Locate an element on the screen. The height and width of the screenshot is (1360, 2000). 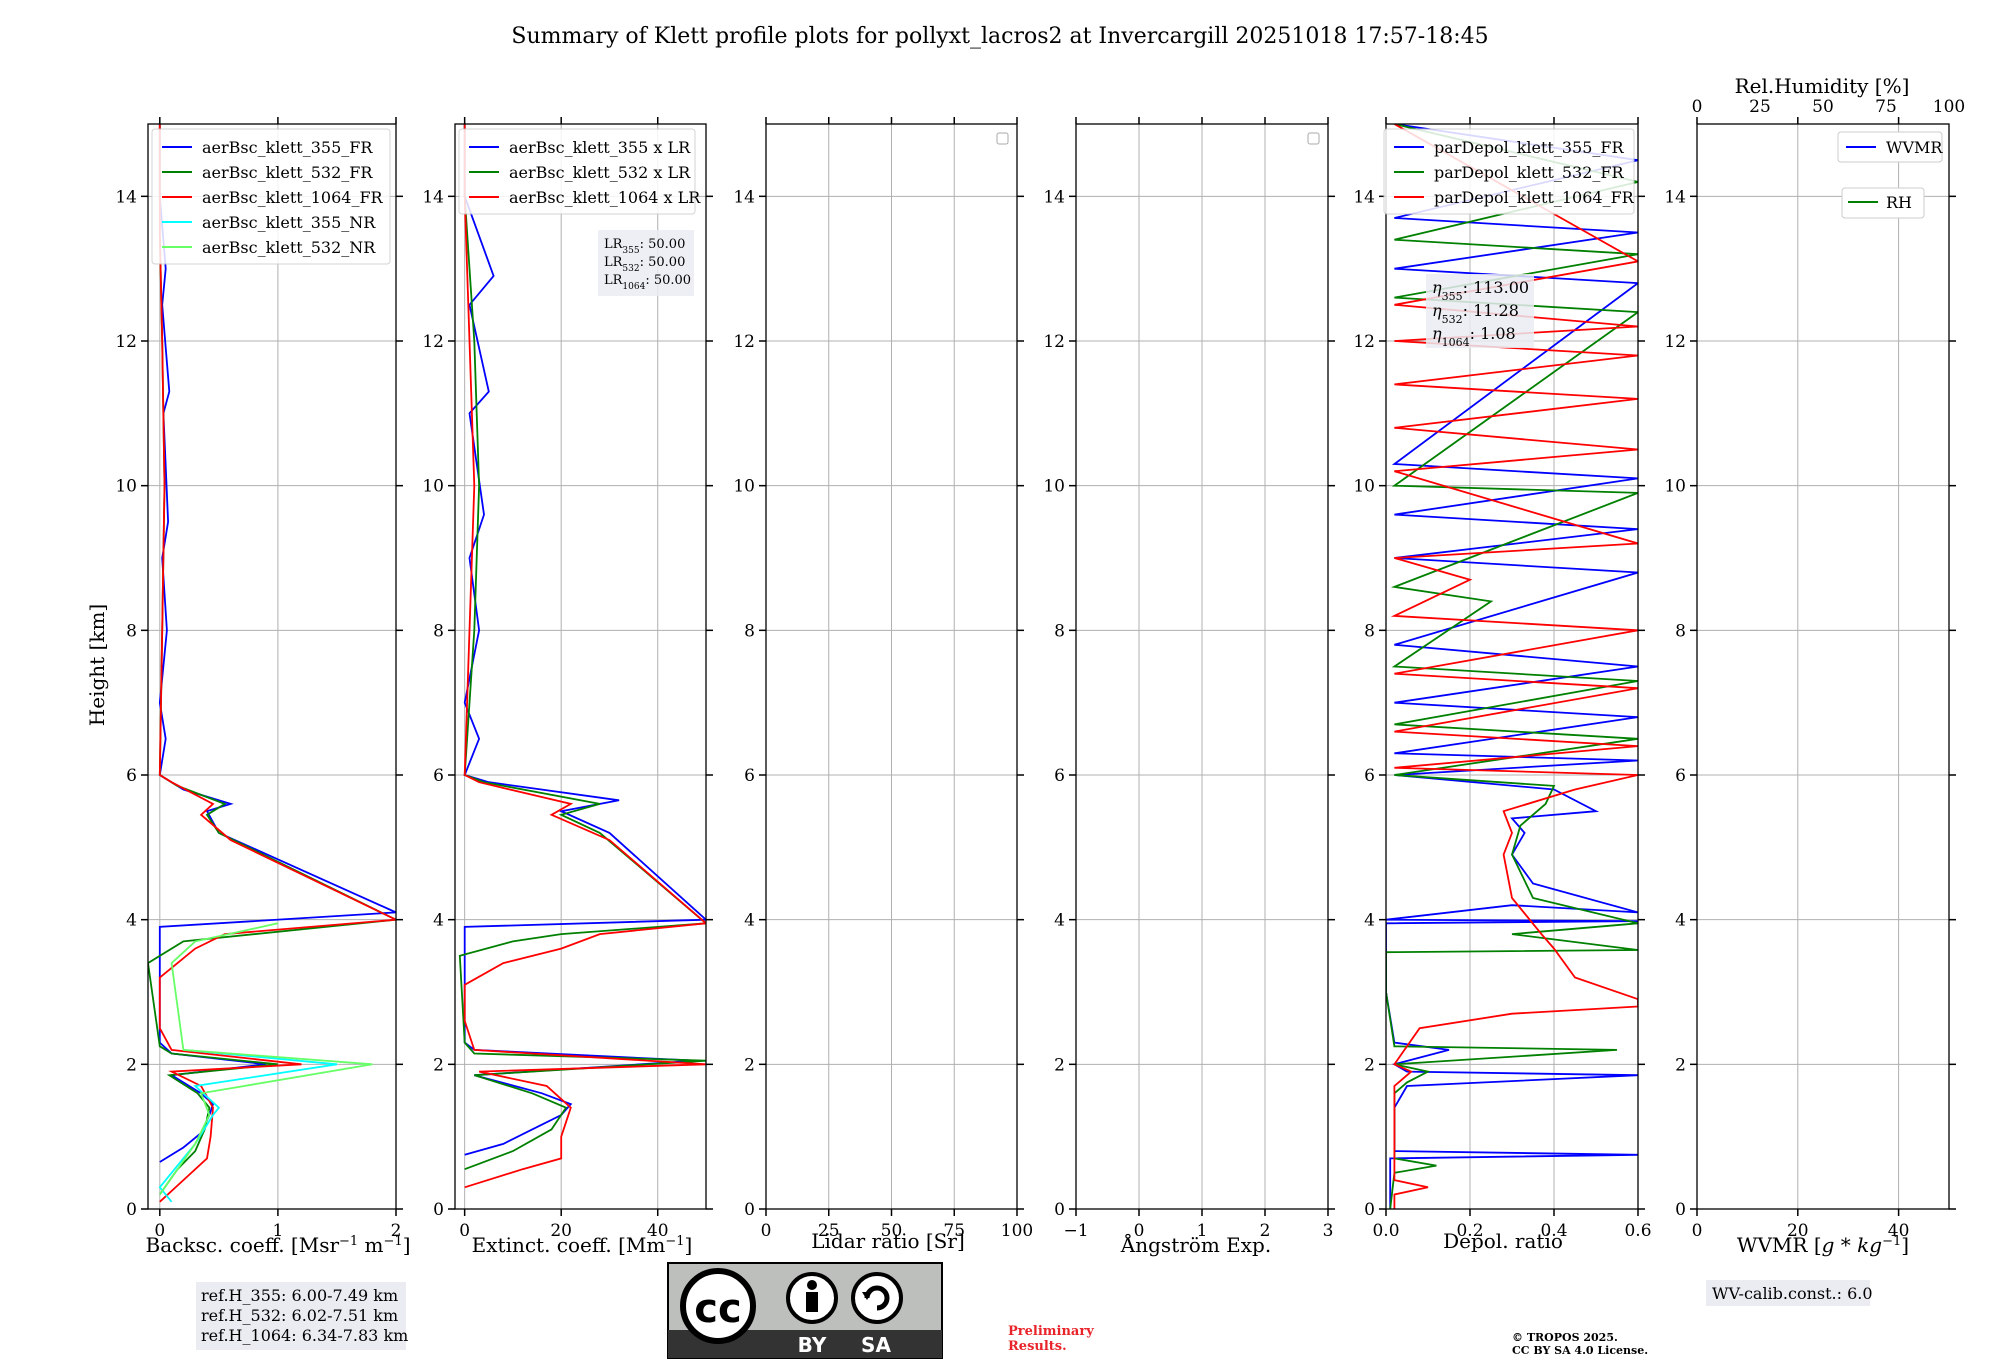
series-line-parDepol_klett_355_FR is located at coordinates (1512, 666).